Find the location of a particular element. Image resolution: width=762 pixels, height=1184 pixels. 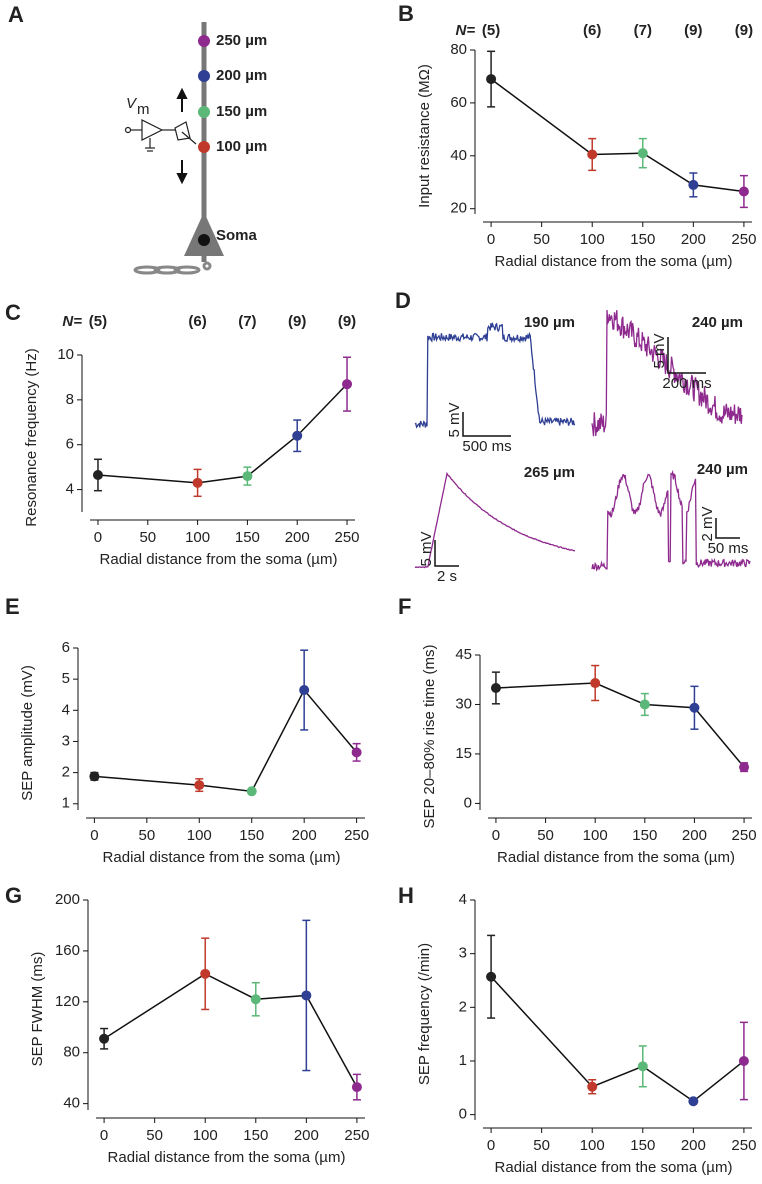

y-tick-label: 160 is located at coordinates (67, 950).